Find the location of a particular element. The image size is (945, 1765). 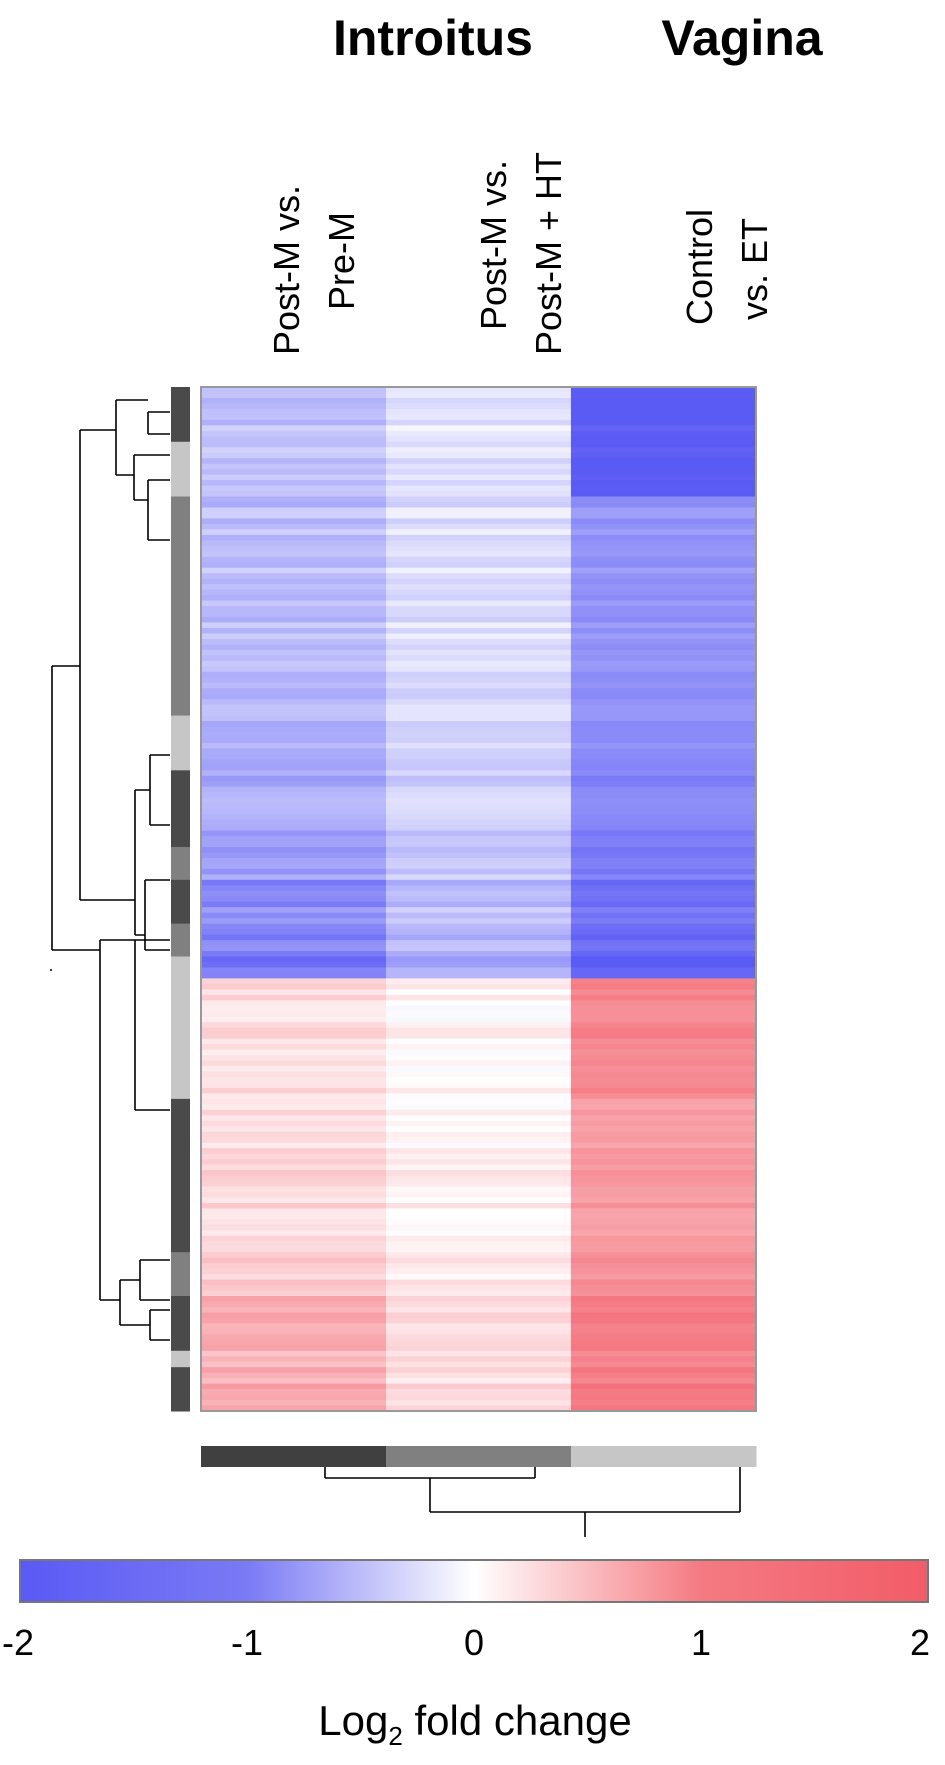

colorbar-title: Log2 fold change is located at coordinates (474, 1724).